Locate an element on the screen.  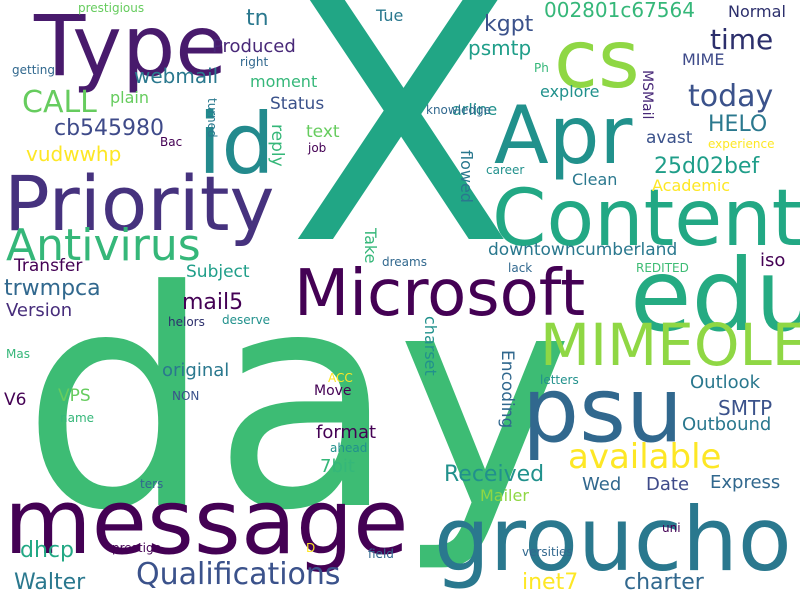
word-Express: Express is located at coordinates (745, 482).